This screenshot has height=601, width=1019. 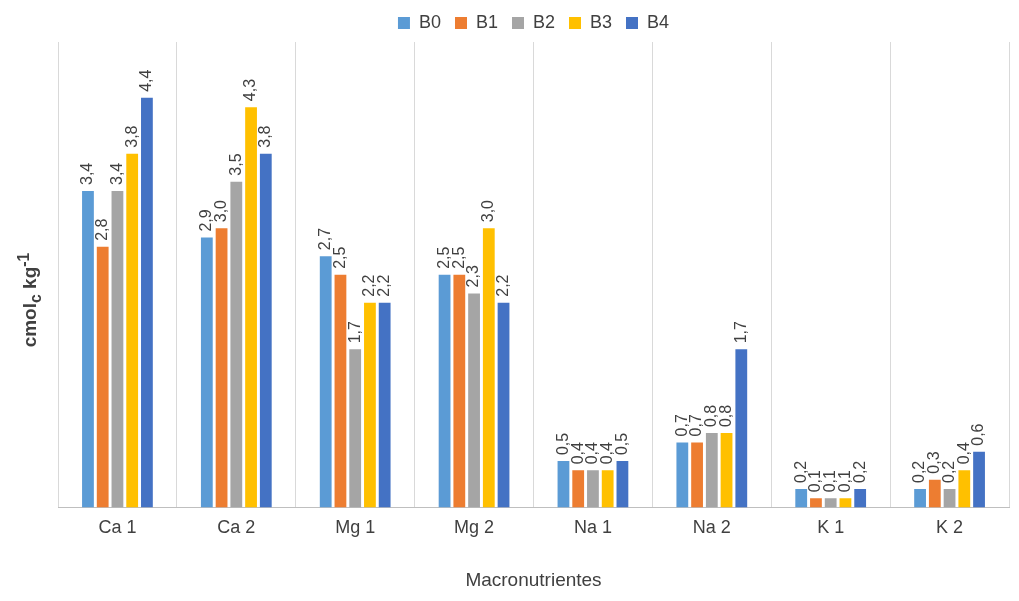 What do you see at coordinates (488, 211) in the screenshot?
I see `data-label: 3,0` at bounding box center [488, 211].